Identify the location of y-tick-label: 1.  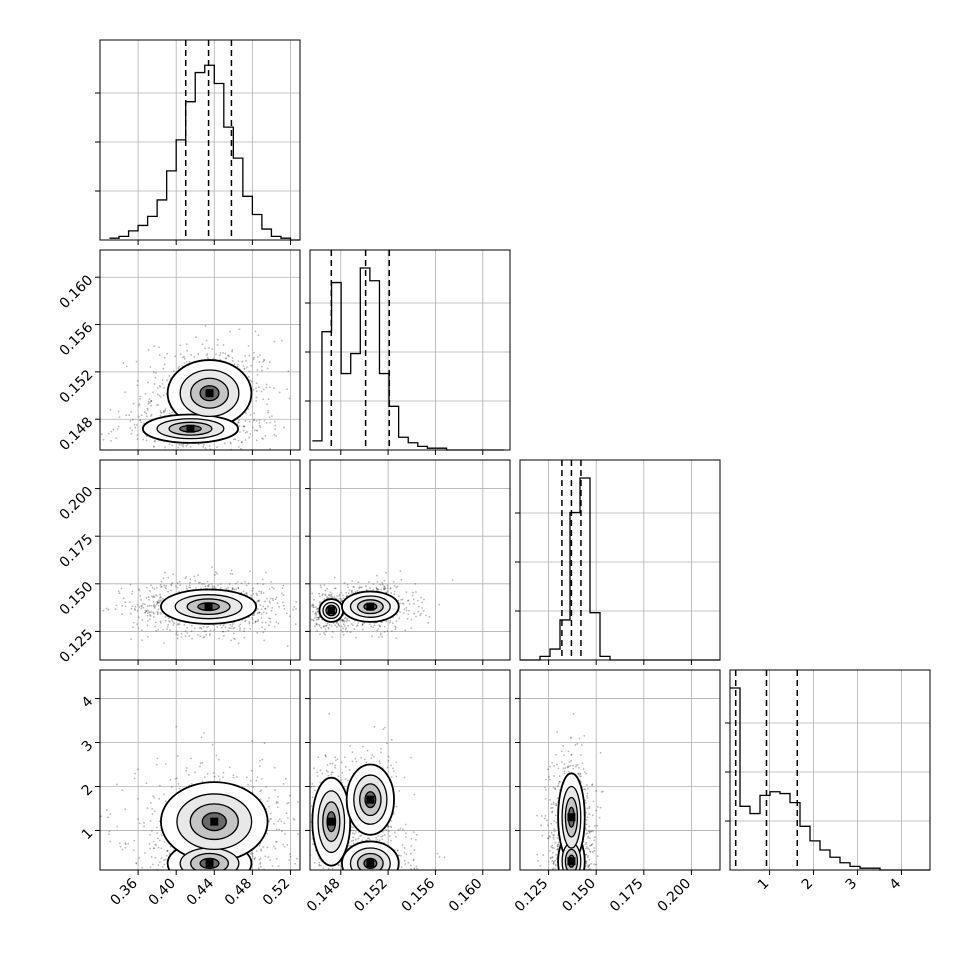
(88, 834).